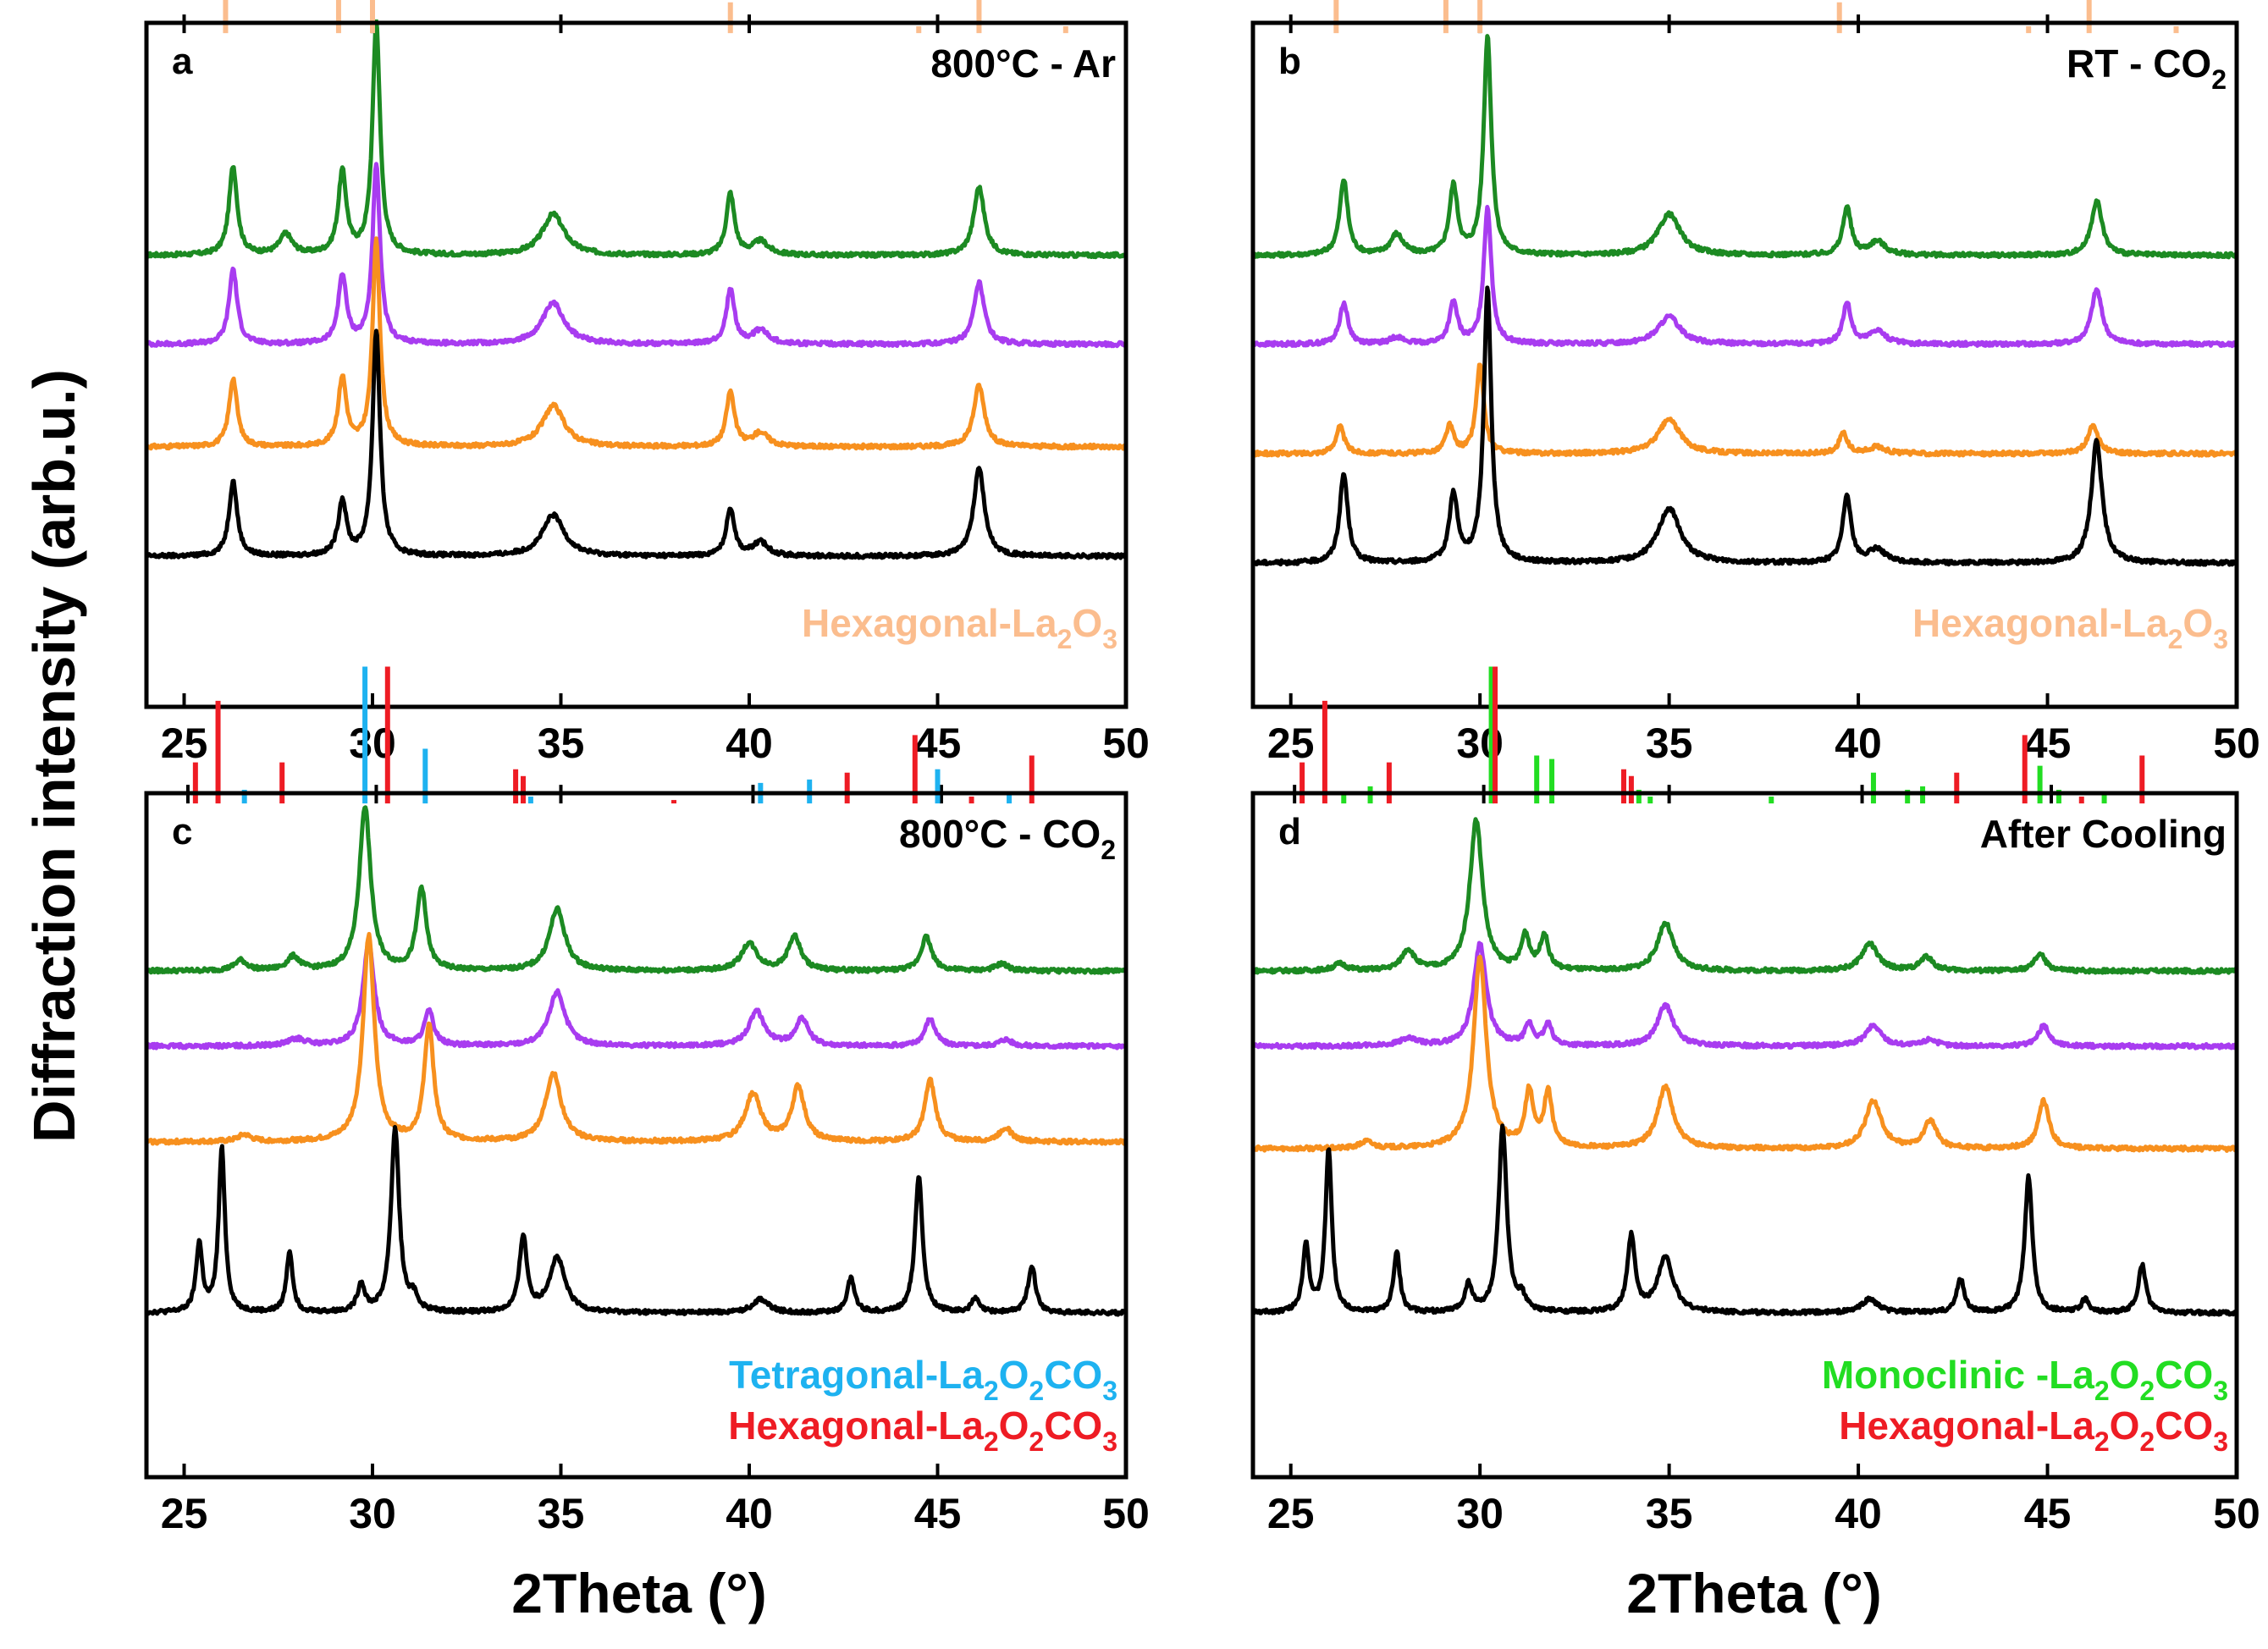 Image resolution: width=2268 pixels, height=1649 pixels. I want to click on ref-label: Tetragonal-La2O2CO3, so click(923, 1380).